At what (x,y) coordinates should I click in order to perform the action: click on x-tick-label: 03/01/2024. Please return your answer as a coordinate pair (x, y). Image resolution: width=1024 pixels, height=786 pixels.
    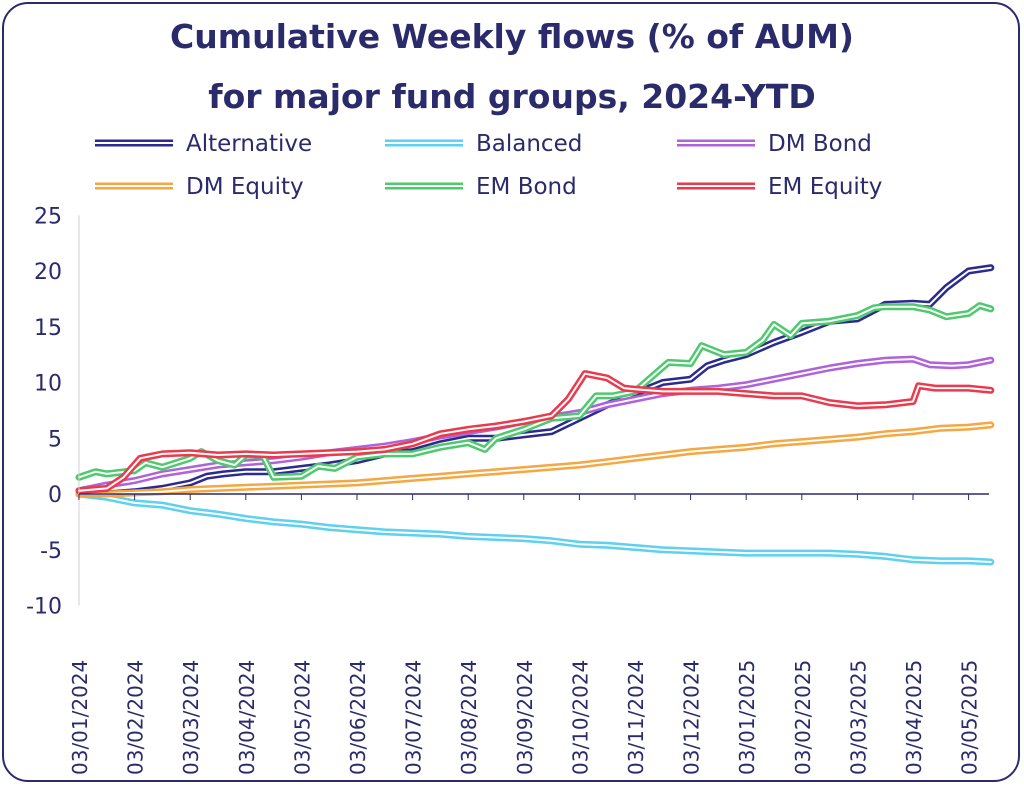
    Looking at the image, I should click on (80, 717).